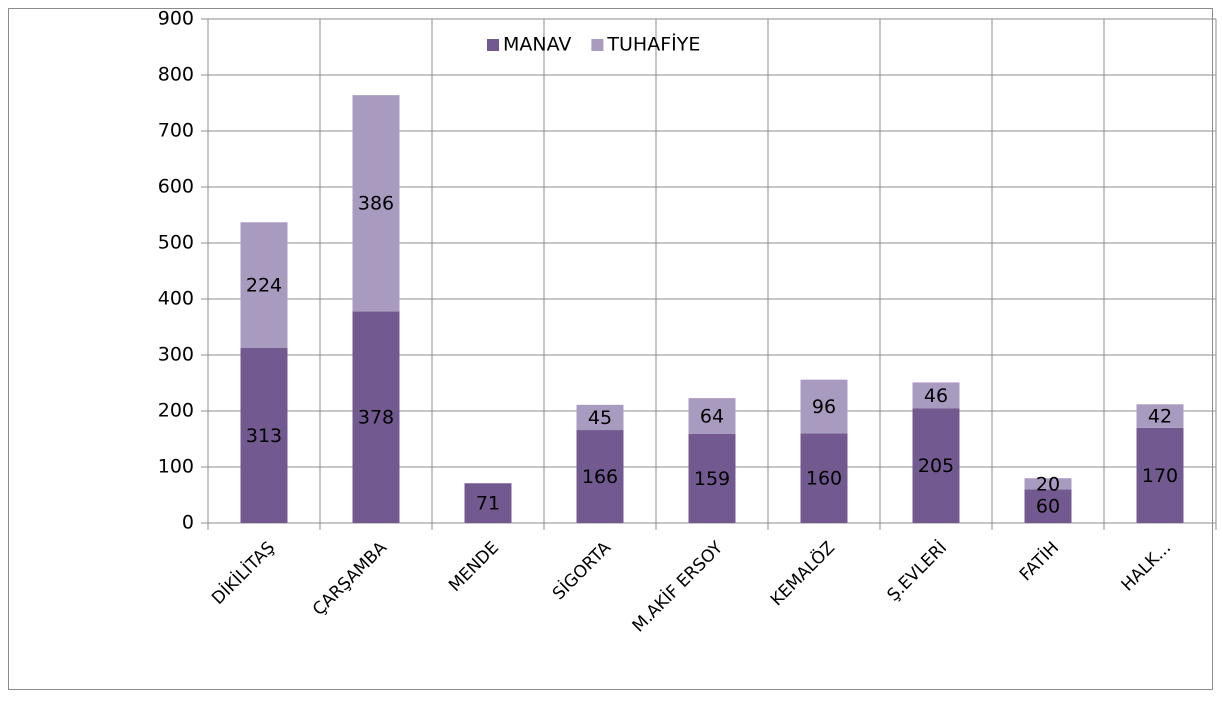 The height and width of the screenshot is (701, 1222). Describe the element at coordinates (188, 523) in the screenshot. I see `y-tick-label: 0` at that location.